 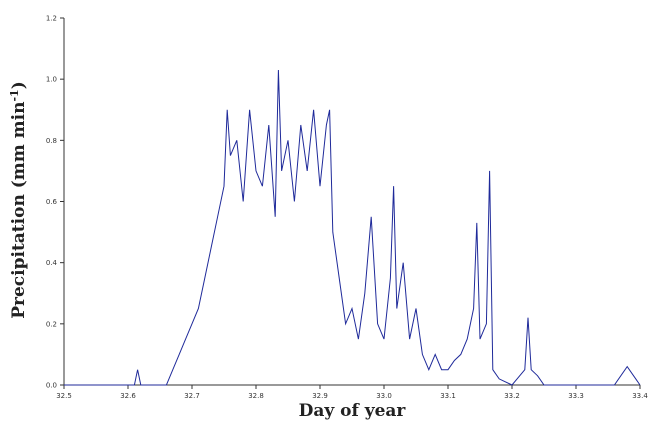 What do you see at coordinates (51, 19) in the screenshot?
I see `y-tick-label: 1.2` at bounding box center [51, 19].